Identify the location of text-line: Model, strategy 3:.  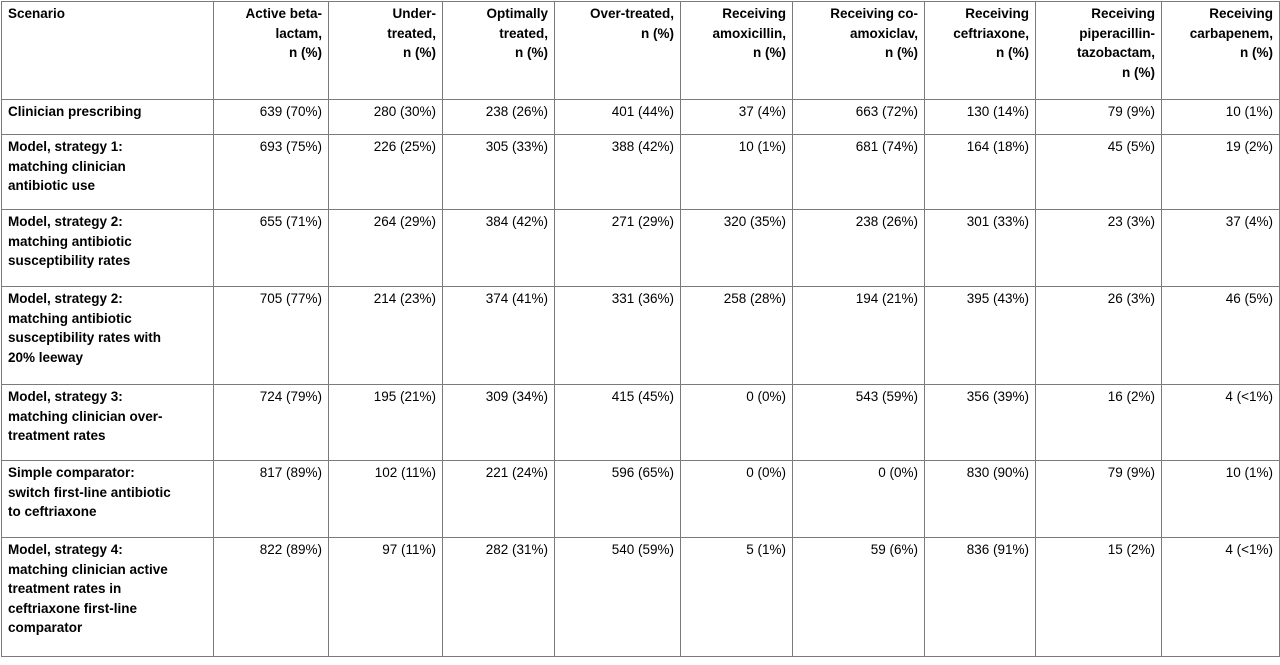
(65, 396).